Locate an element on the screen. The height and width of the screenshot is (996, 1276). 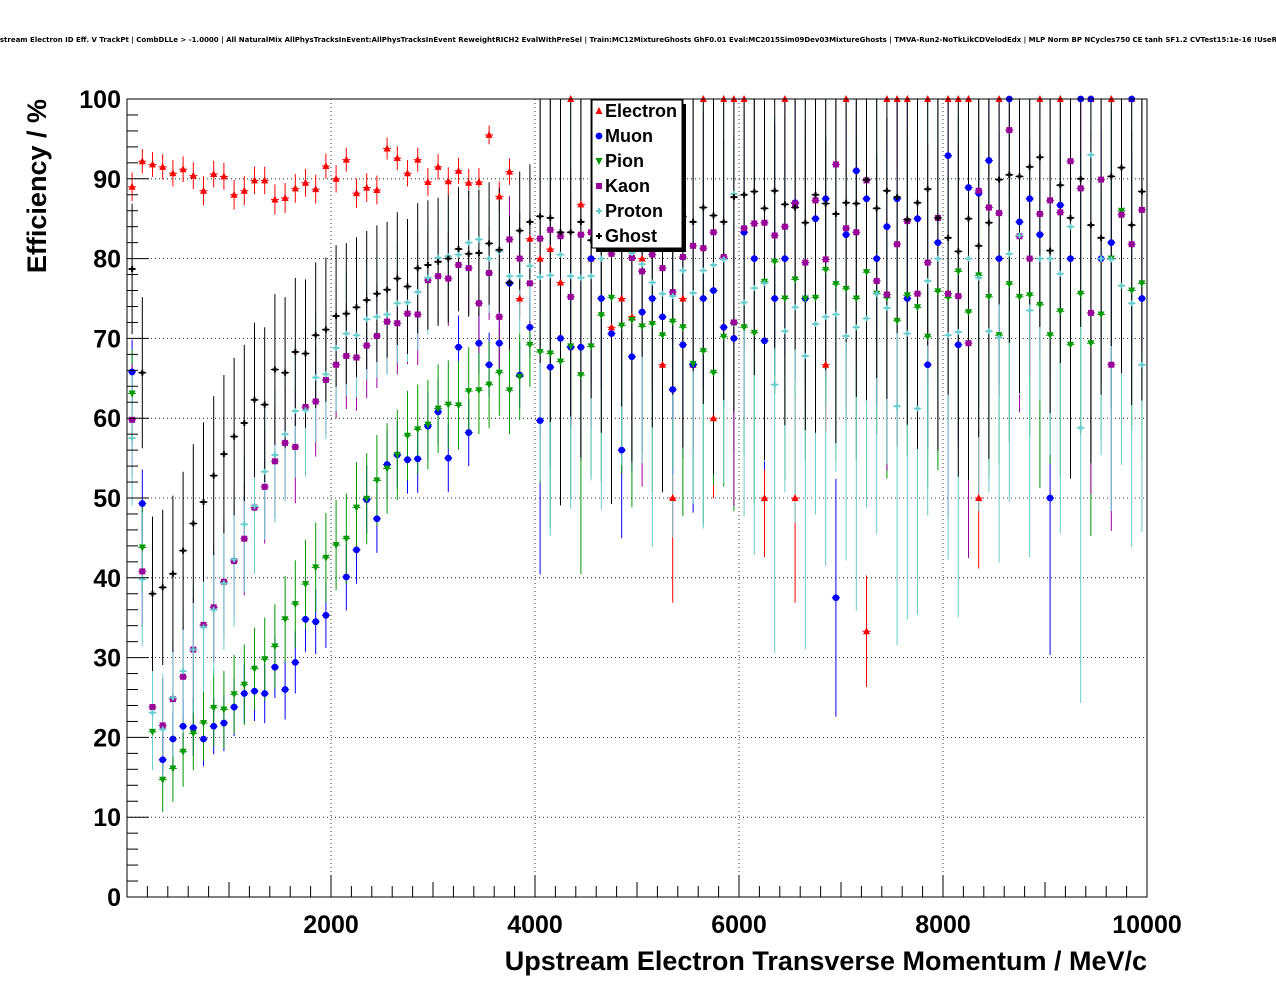
y-tick-label: 0 is located at coordinates (114, 898).